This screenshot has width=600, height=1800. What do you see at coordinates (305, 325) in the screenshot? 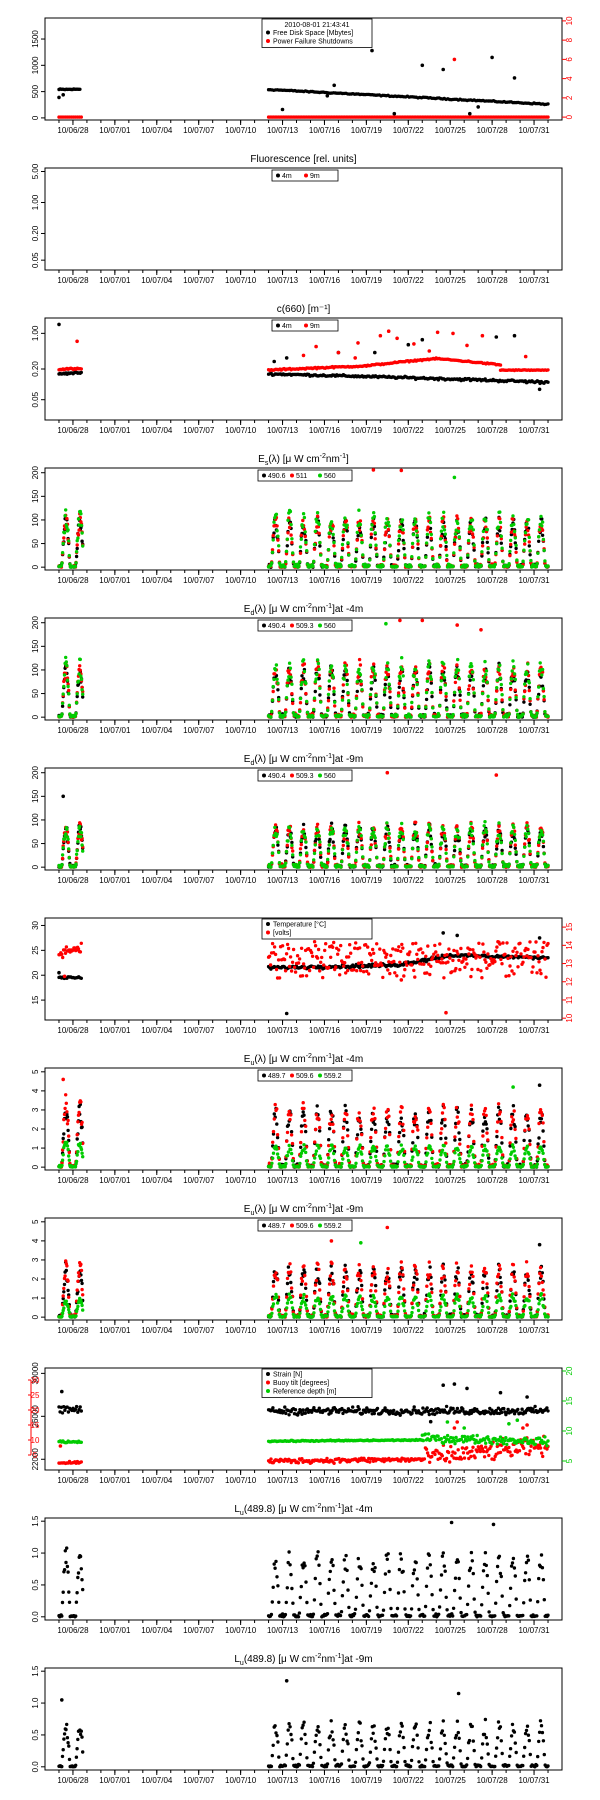
I see `legend: 4m 9m` at bounding box center [305, 325].